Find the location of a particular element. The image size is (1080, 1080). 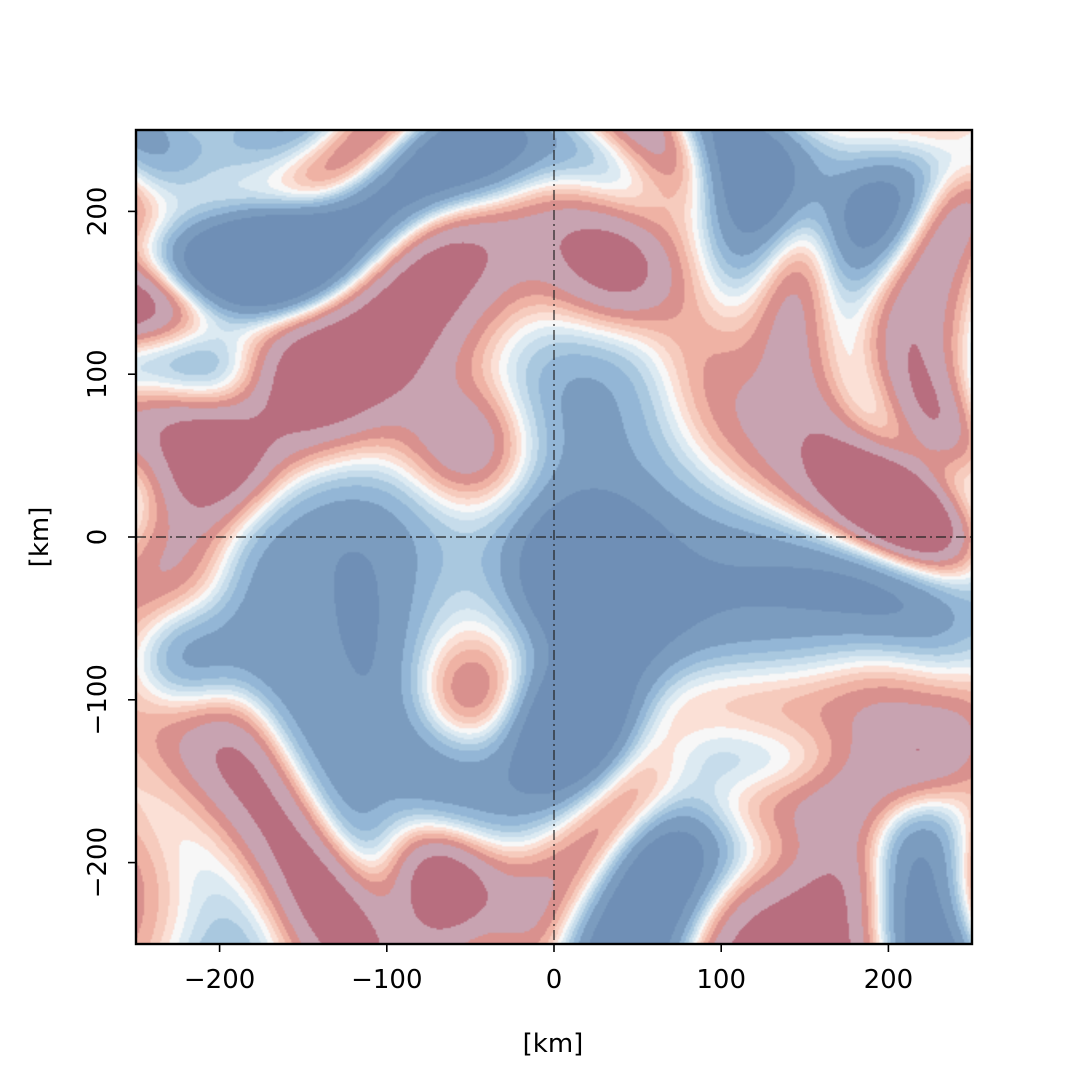

y-tick-label: −100 is located at coordinates (98, 699).